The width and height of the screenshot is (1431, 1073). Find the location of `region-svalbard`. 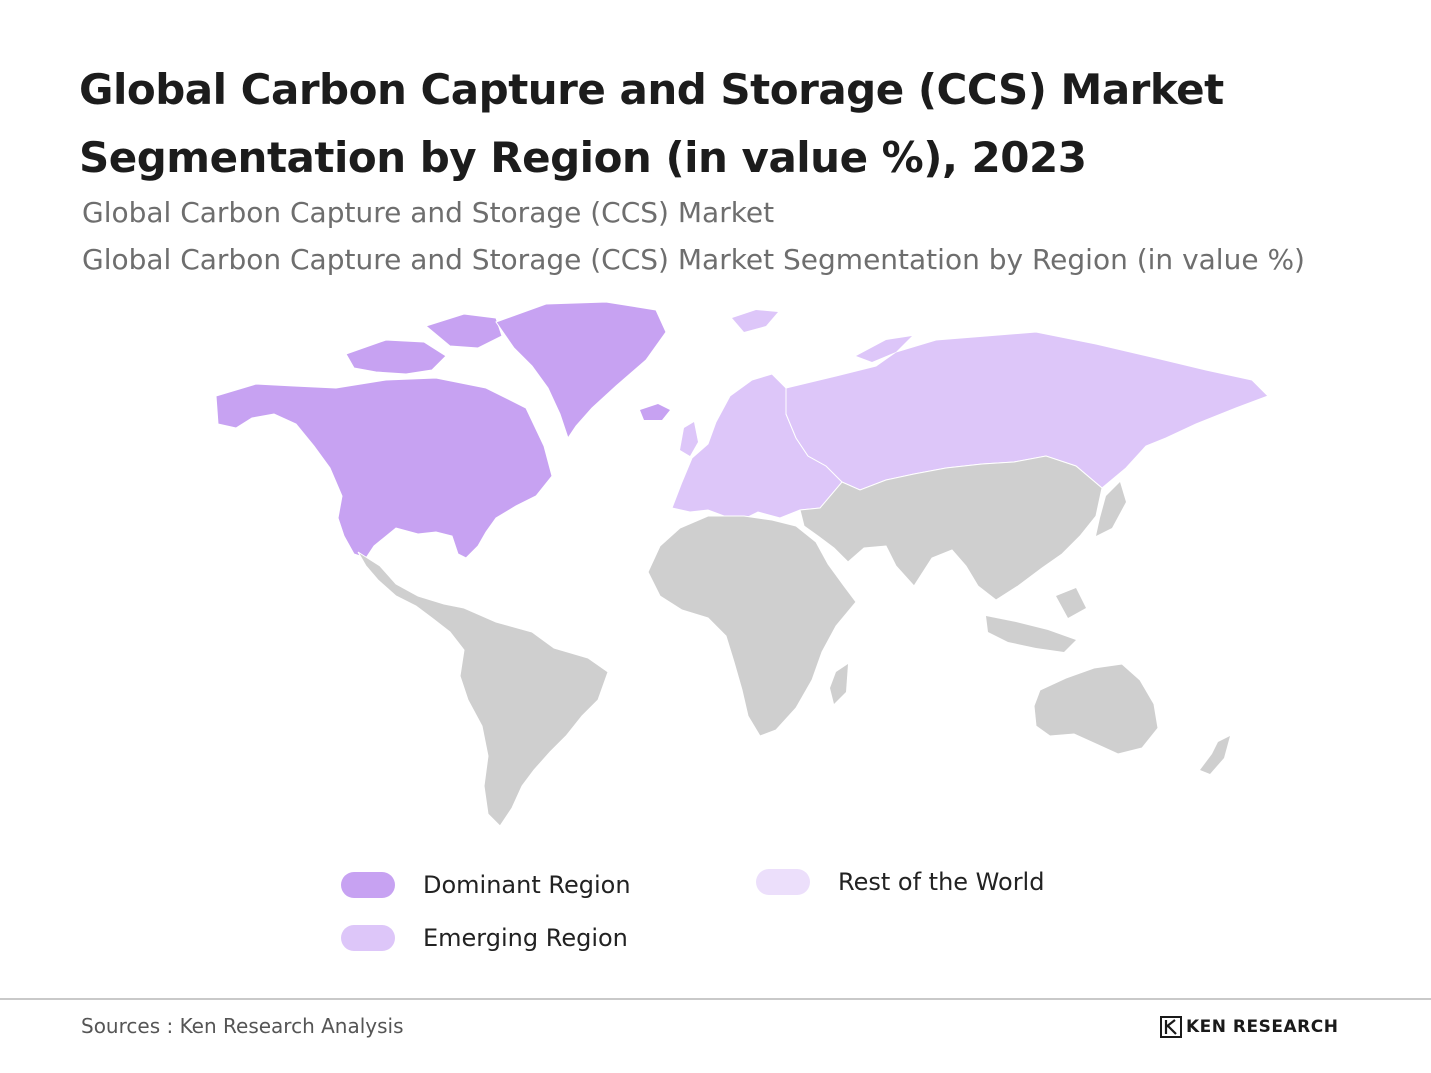

region-svalbard is located at coordinates (755, 321).